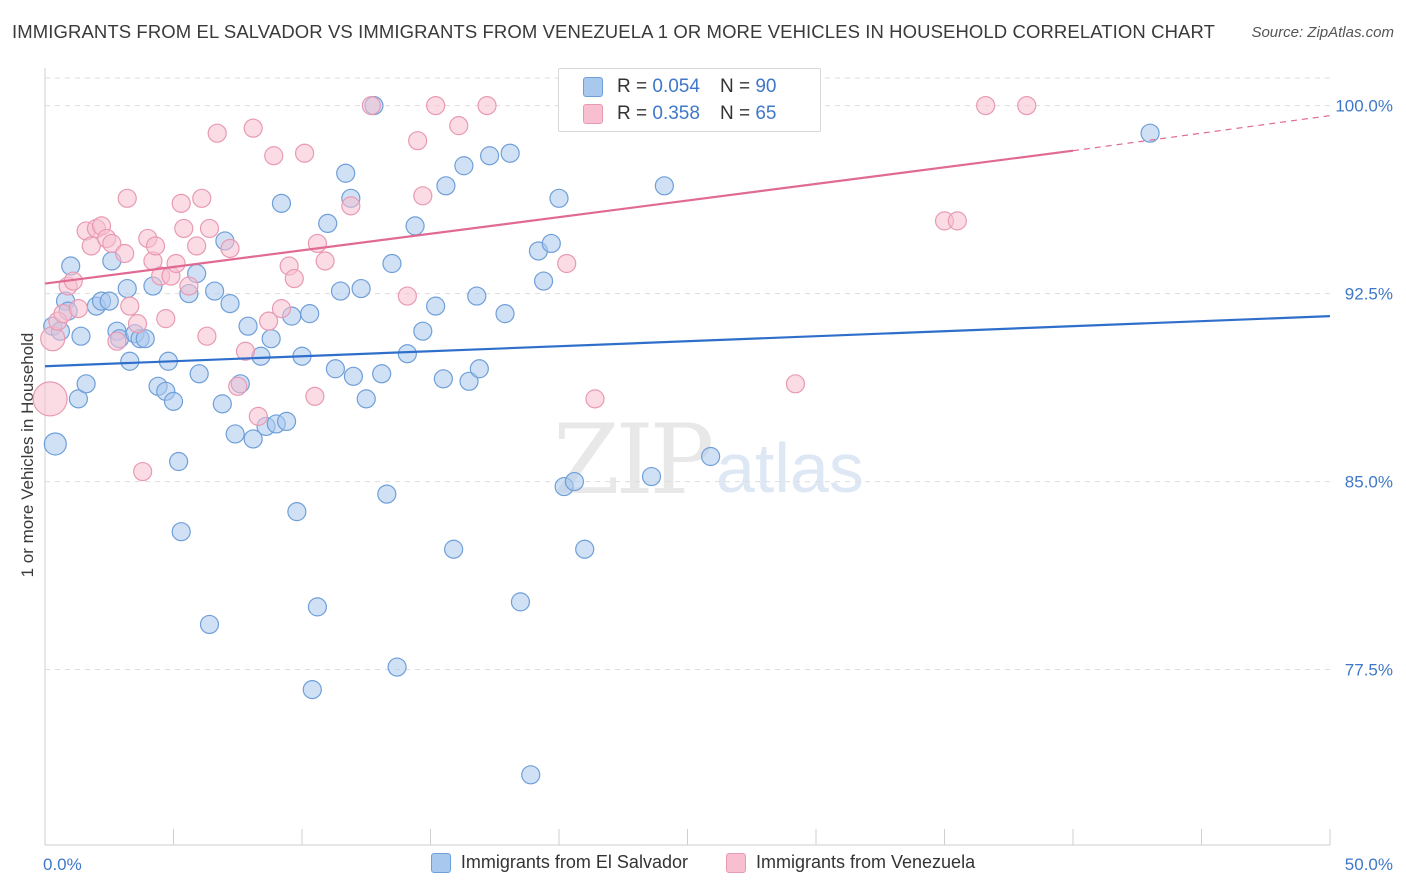 The image size is (1406, 892). I want to click on legend-item-venezuela: Immigrants from Venezuela, so click(850, 862).